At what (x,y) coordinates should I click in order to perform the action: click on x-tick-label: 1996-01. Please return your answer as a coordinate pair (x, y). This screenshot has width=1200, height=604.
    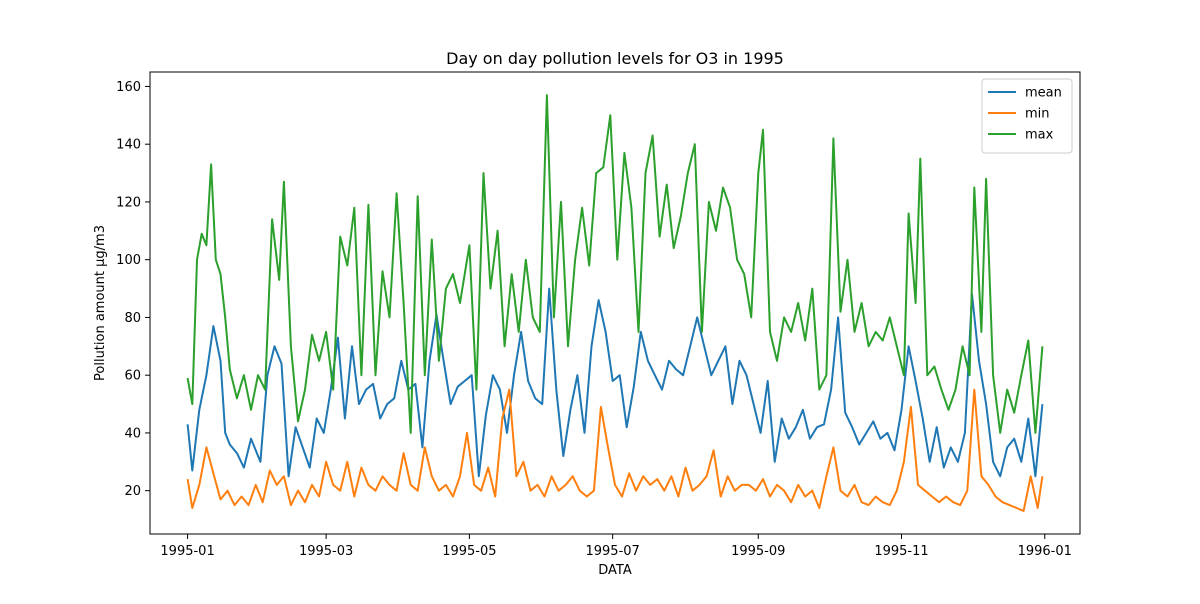
    Looking at the image, I should click on (1045, 551).